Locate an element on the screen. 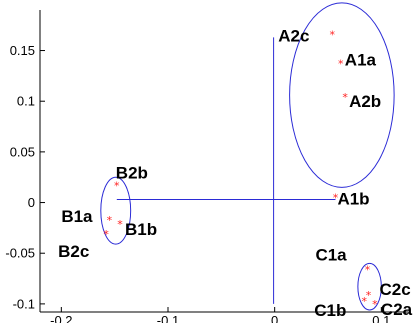 Image resolution: width=419 pixels, height=323 pixels. y-tick-label: 0 is located at coordinates (31, 202).